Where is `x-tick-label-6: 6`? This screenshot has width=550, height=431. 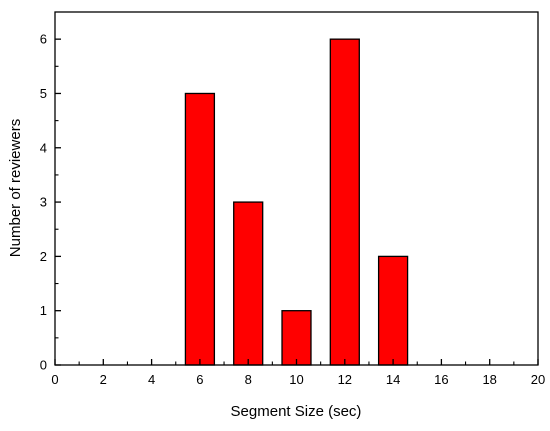
x-tick-label-6: 6 is located at coordinates (199, 379).